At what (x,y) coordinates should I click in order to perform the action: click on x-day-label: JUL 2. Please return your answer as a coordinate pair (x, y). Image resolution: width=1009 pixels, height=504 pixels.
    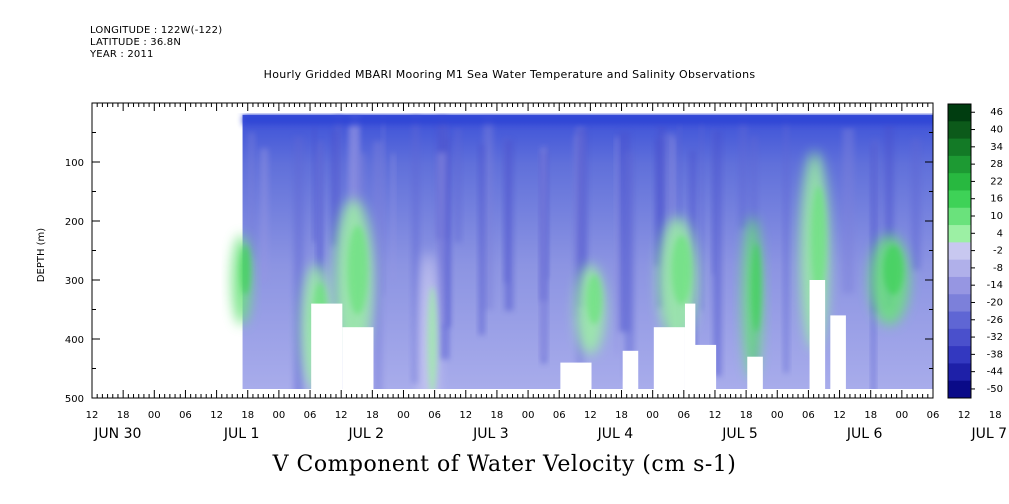
    Looking at the image, I should click on (365, 434).